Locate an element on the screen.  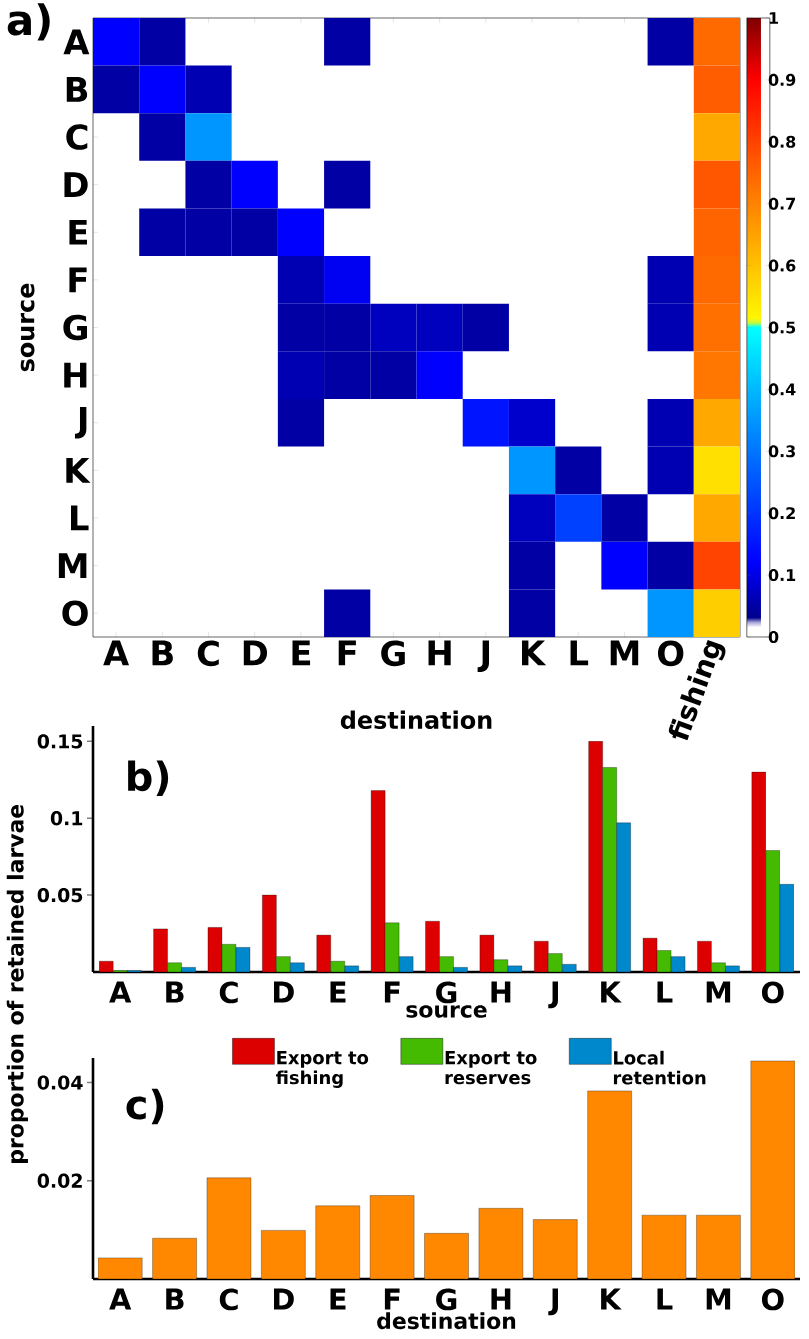
legend-label: Export to reserves is located at coordinates (491, 1068).